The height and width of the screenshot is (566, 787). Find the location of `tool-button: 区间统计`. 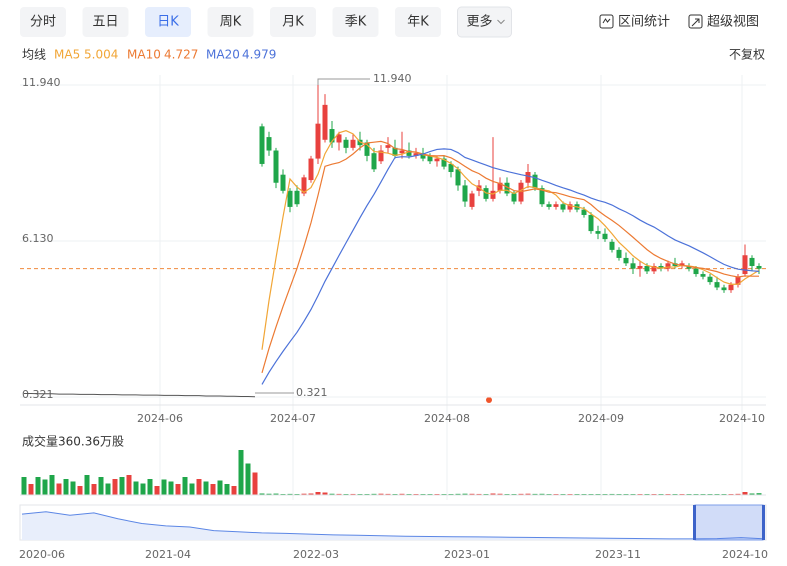

tool-button: 区间统计 is located at coordinates (644, 22).